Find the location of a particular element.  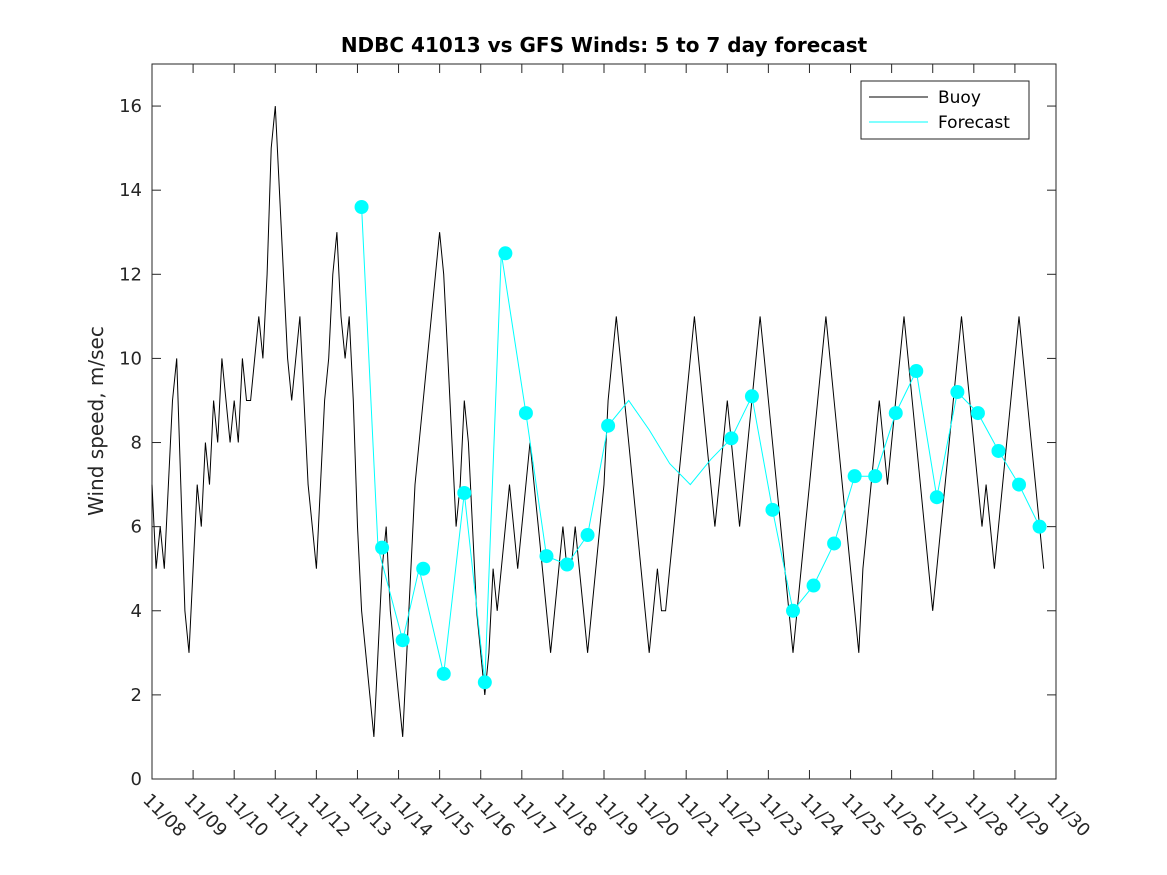

y-tick-label: 0 is located at coordinates (136, 779).